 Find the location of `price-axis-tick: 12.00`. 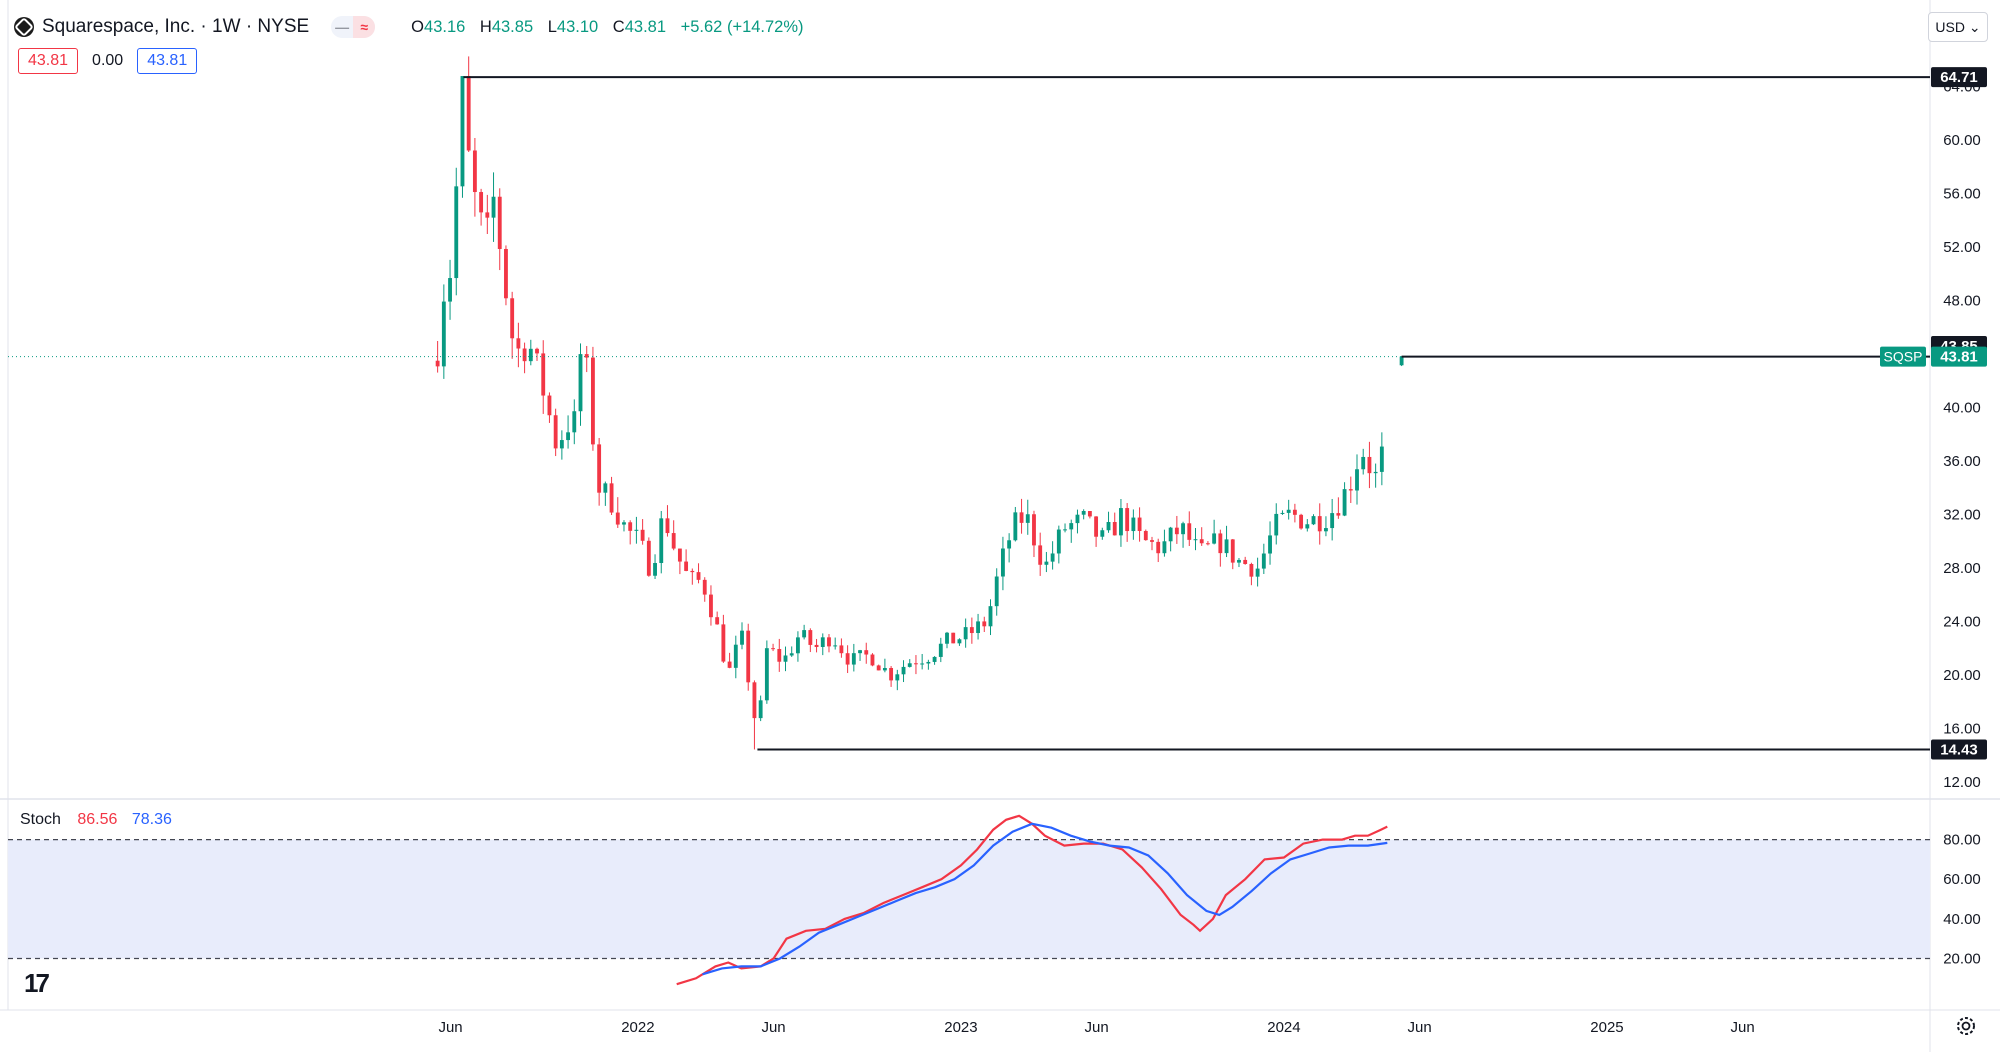

price-axis-tick: 12.00 is located at coordinates (1962, 782).